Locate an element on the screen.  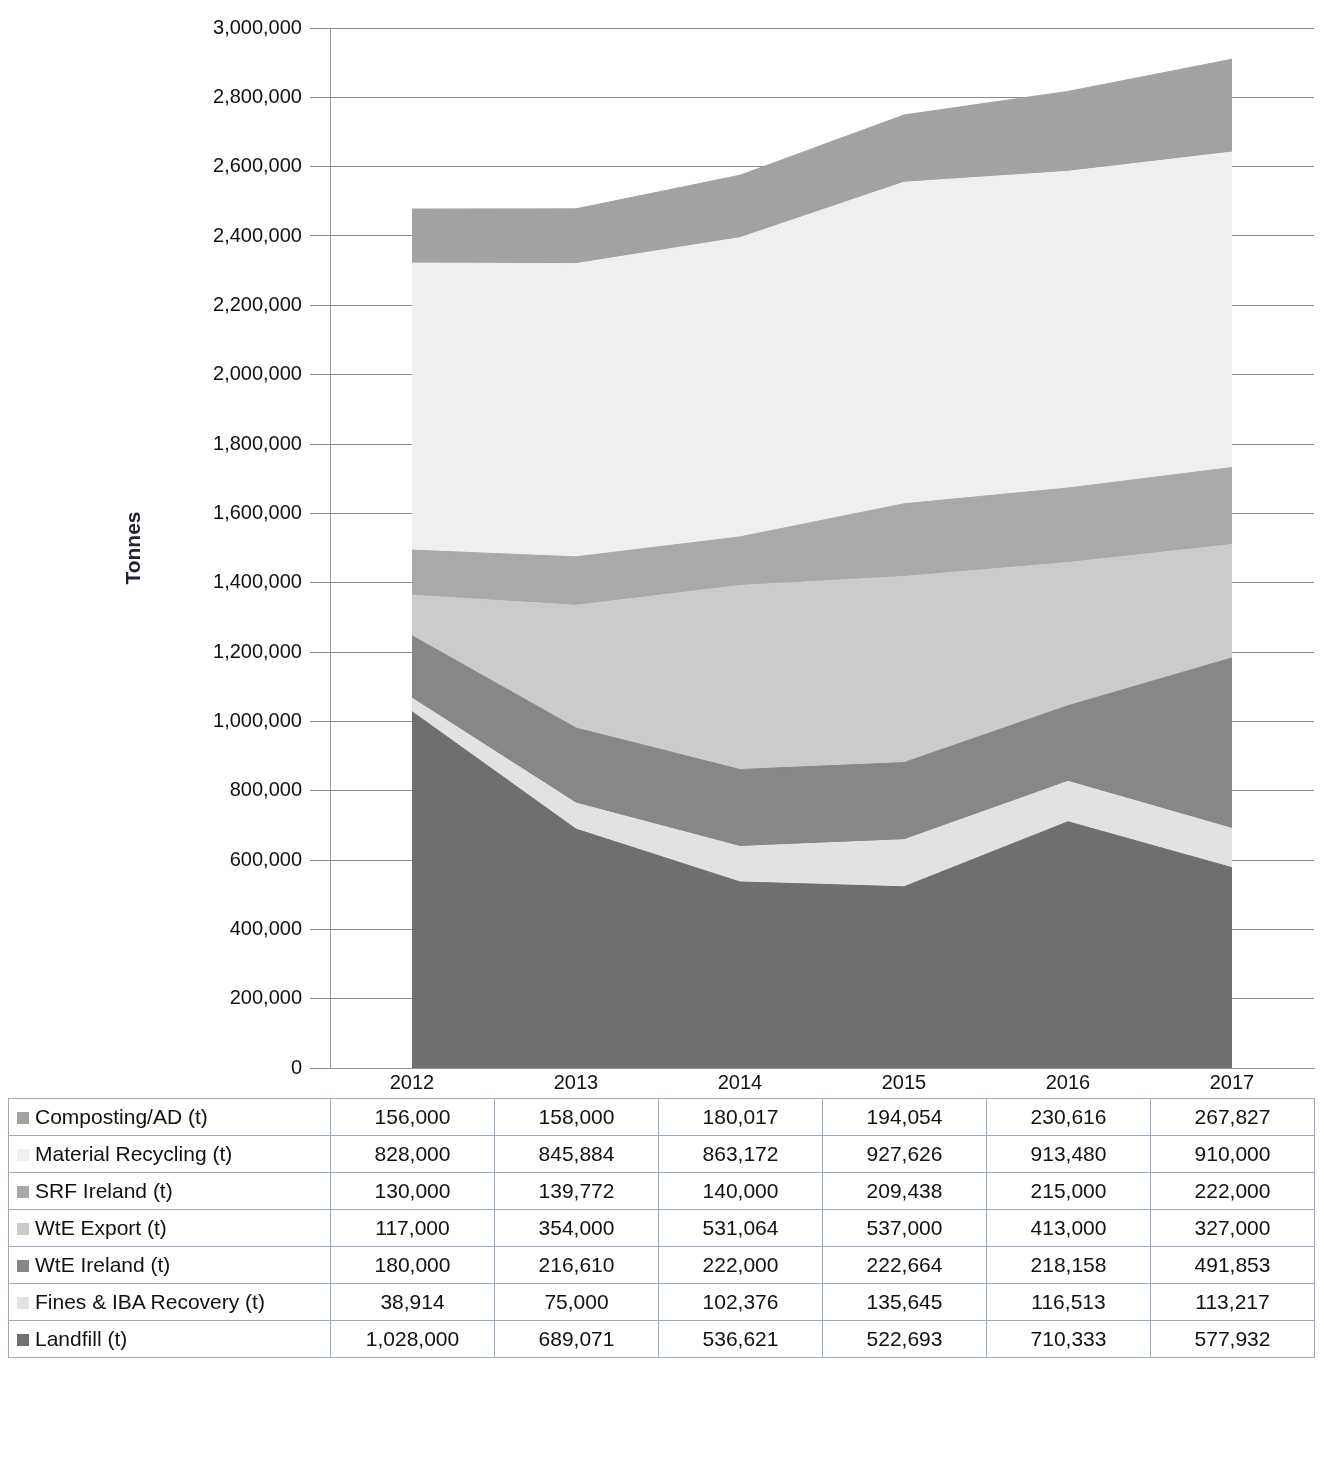
data-label: 113,217 is located at coordinates (1232, 1302).